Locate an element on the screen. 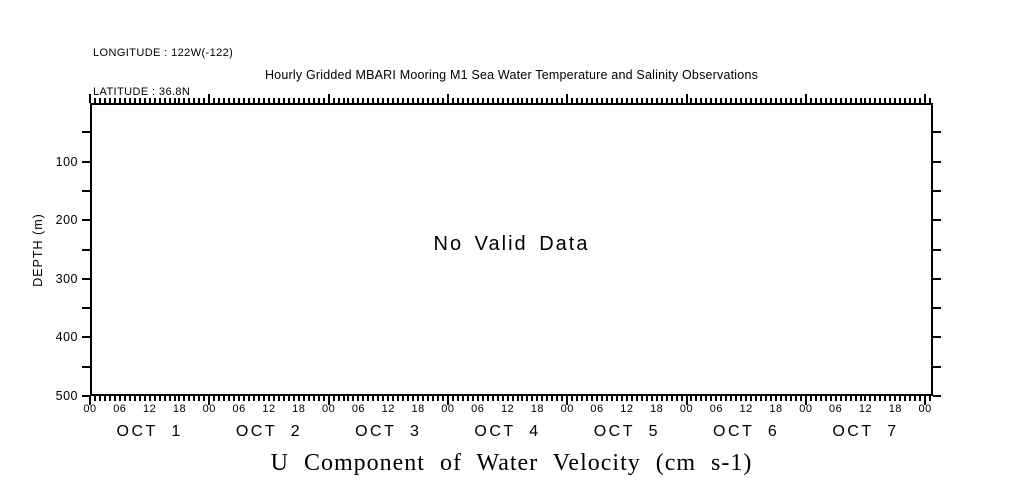 The image size is (1009, 504). hour-tick-label: 12 is located at coordinates (507, 409).